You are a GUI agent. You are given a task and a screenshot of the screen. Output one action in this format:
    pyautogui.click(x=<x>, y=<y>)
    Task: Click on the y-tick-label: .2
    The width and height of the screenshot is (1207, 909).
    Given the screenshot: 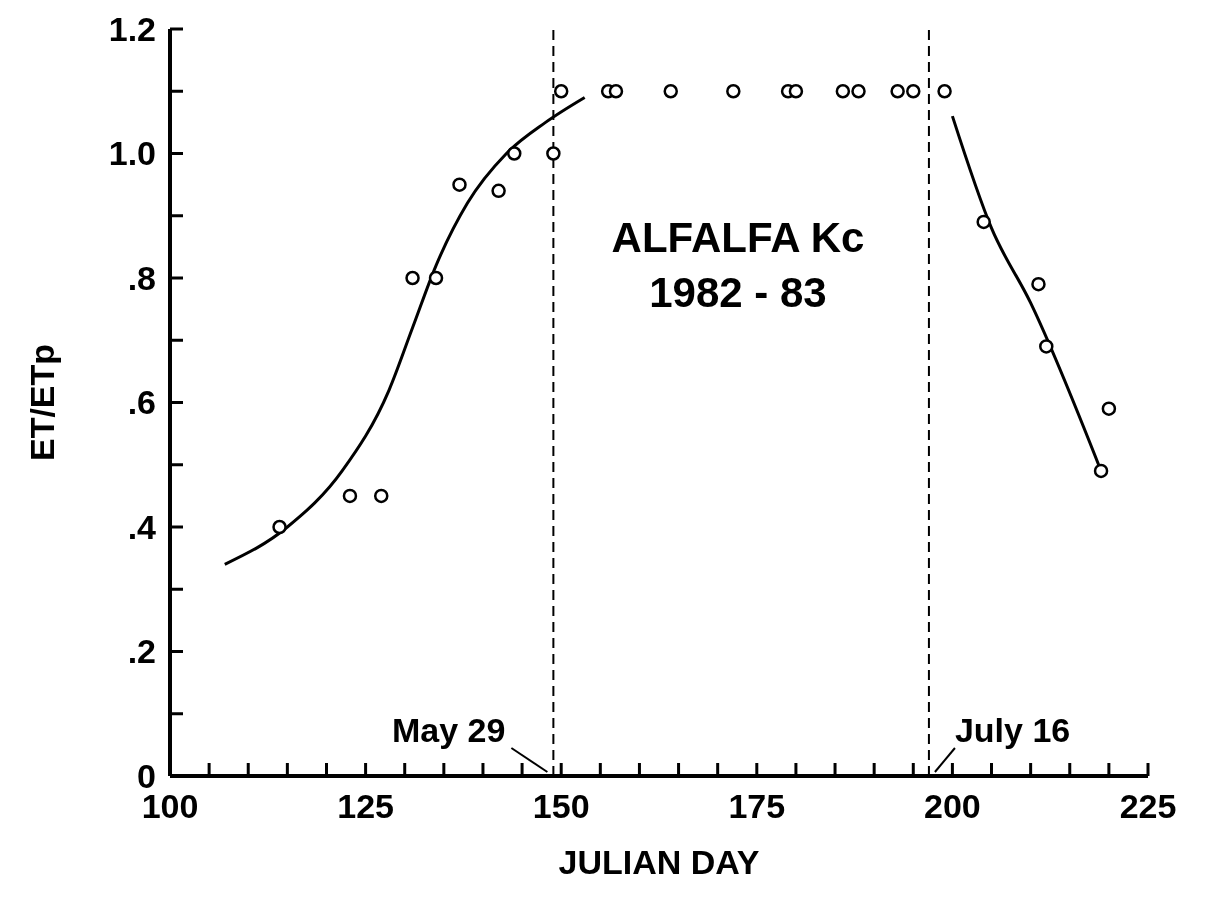 What is the action you would take?
    pyautogui.click(x=141, y=651)
    